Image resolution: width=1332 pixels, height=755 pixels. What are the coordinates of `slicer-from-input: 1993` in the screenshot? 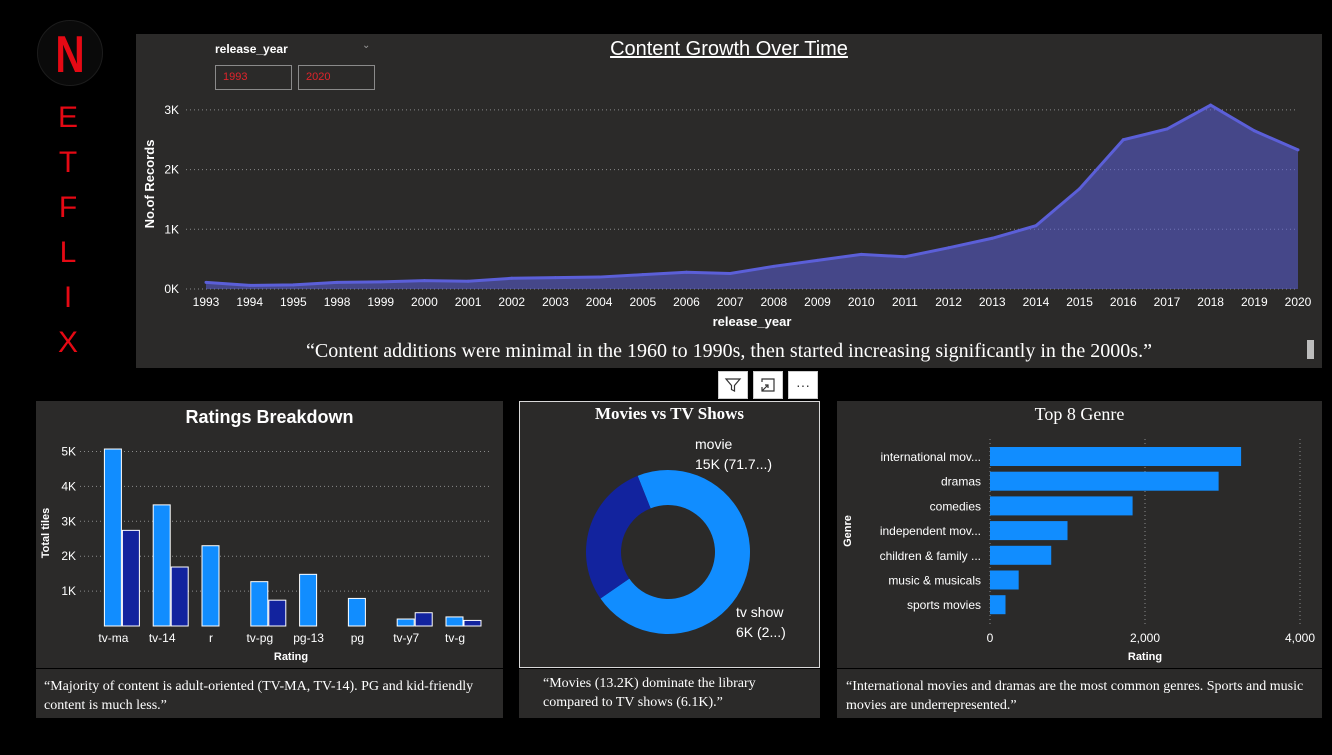 It's located at (253, 77).